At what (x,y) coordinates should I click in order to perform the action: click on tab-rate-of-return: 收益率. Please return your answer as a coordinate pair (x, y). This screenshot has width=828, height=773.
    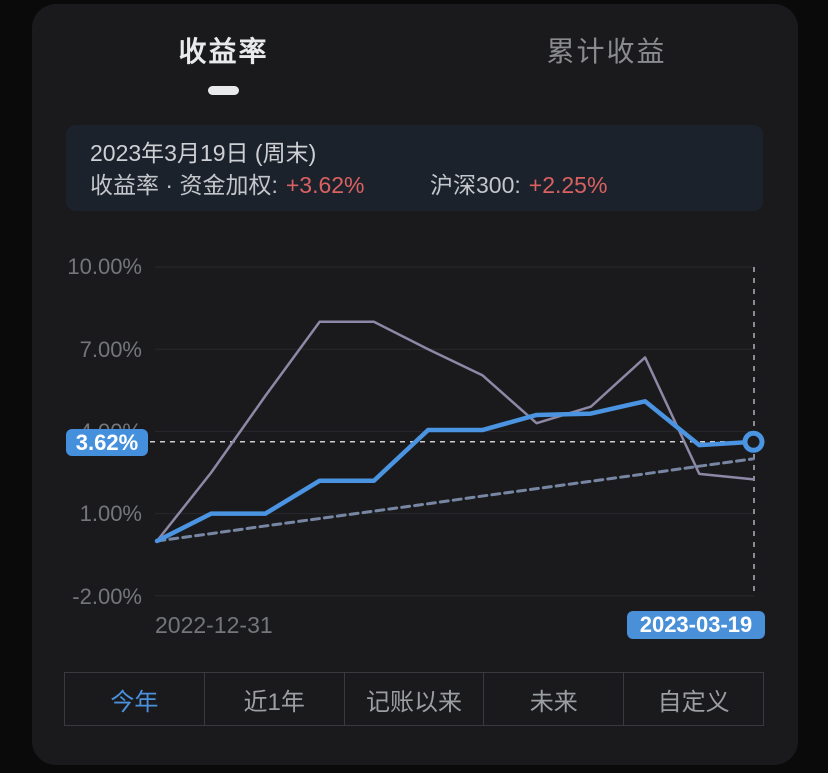
    Looking at the image, I should click on (223, 62).